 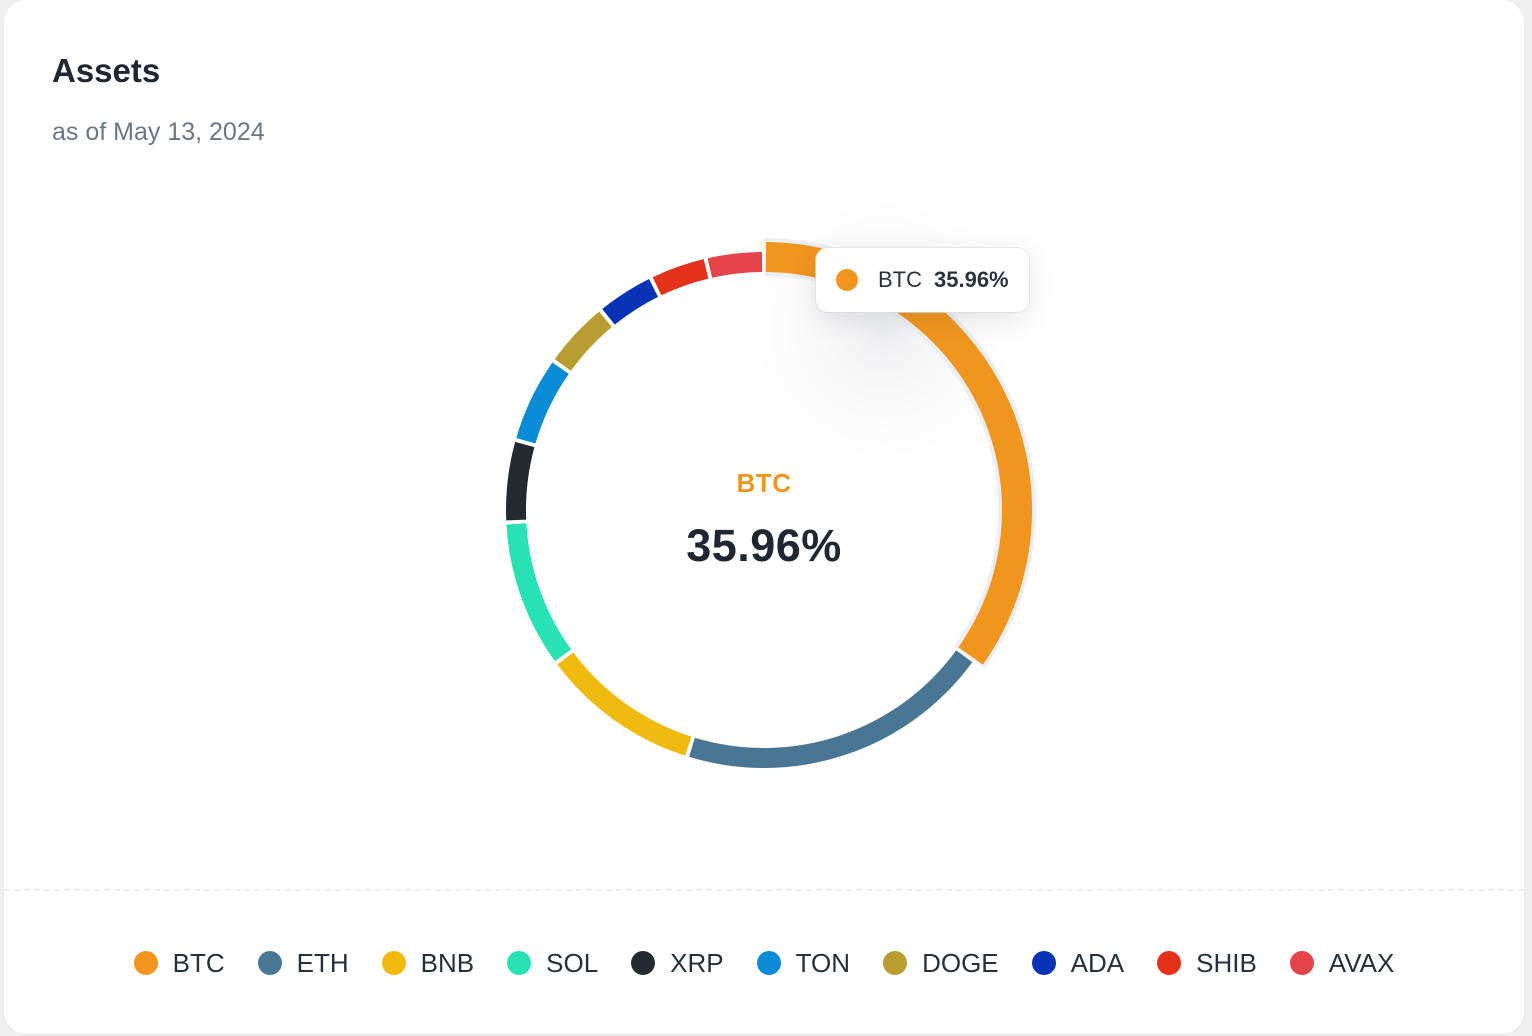 I want to click on slice-bnb, so click(x=624, y=704).